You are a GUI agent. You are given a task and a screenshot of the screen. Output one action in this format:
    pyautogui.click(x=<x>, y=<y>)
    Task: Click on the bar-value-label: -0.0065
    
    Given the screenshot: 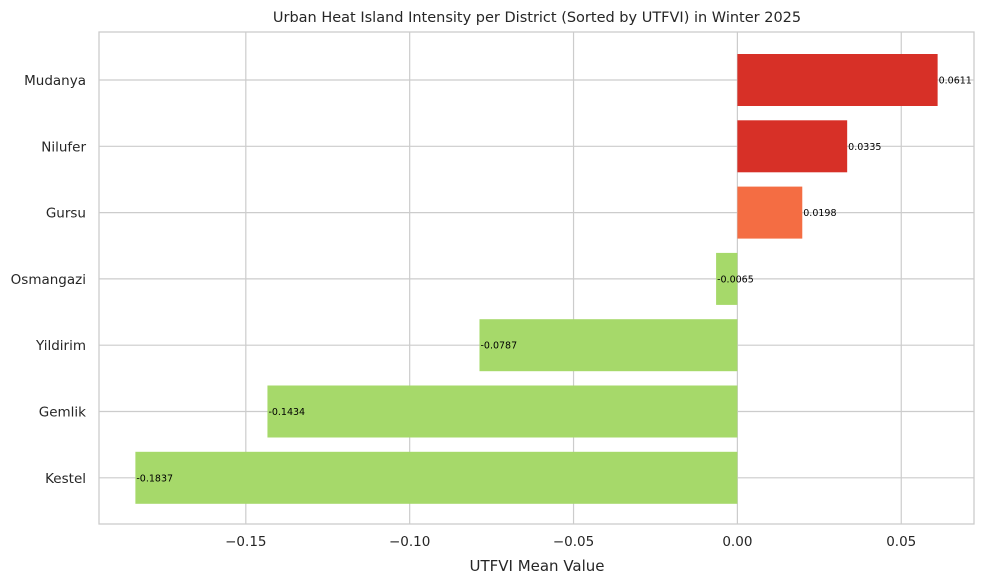 What is the action you would take?
    pyautogui.click(x=735, y=279)
    